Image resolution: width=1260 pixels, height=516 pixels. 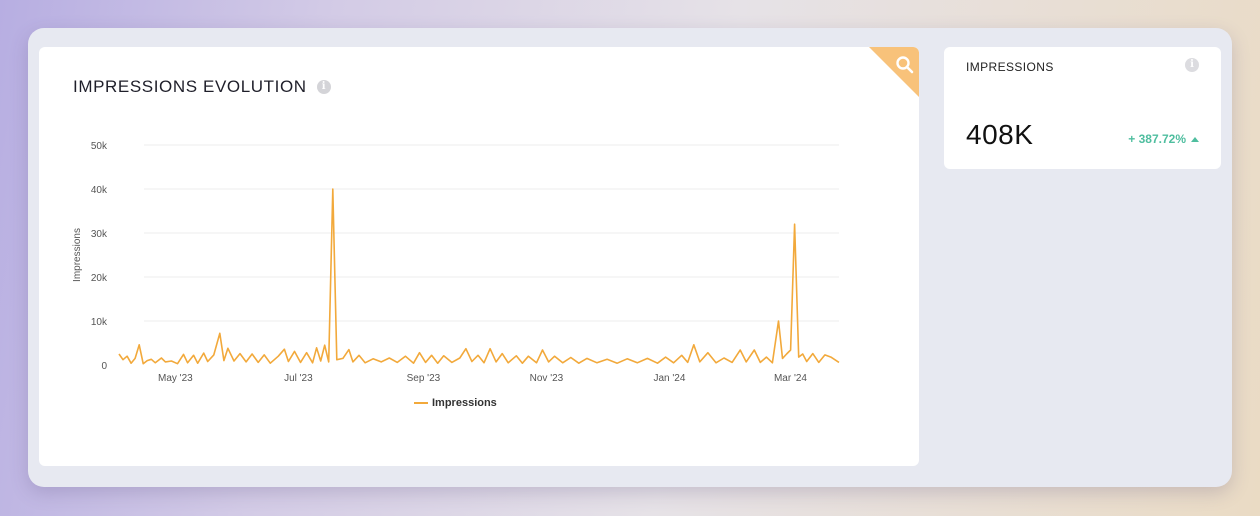 I want to click on x-tick-label: Mar '24, so click(x=790, y=378).